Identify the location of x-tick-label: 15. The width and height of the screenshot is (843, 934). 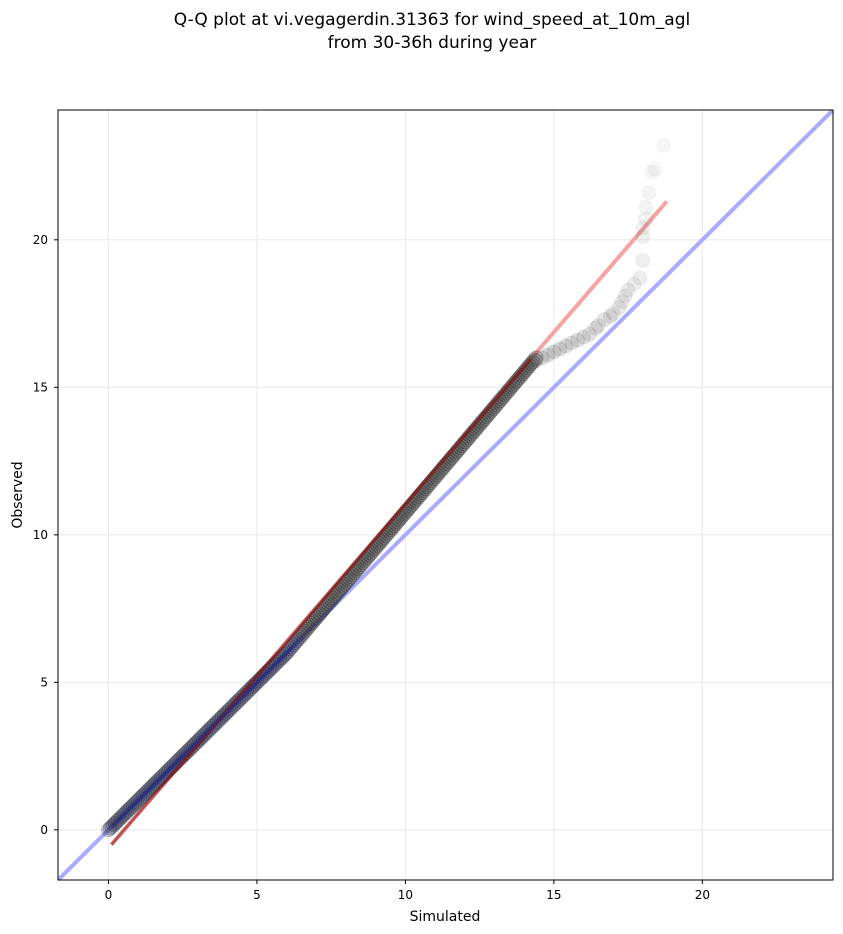
(553, 895).